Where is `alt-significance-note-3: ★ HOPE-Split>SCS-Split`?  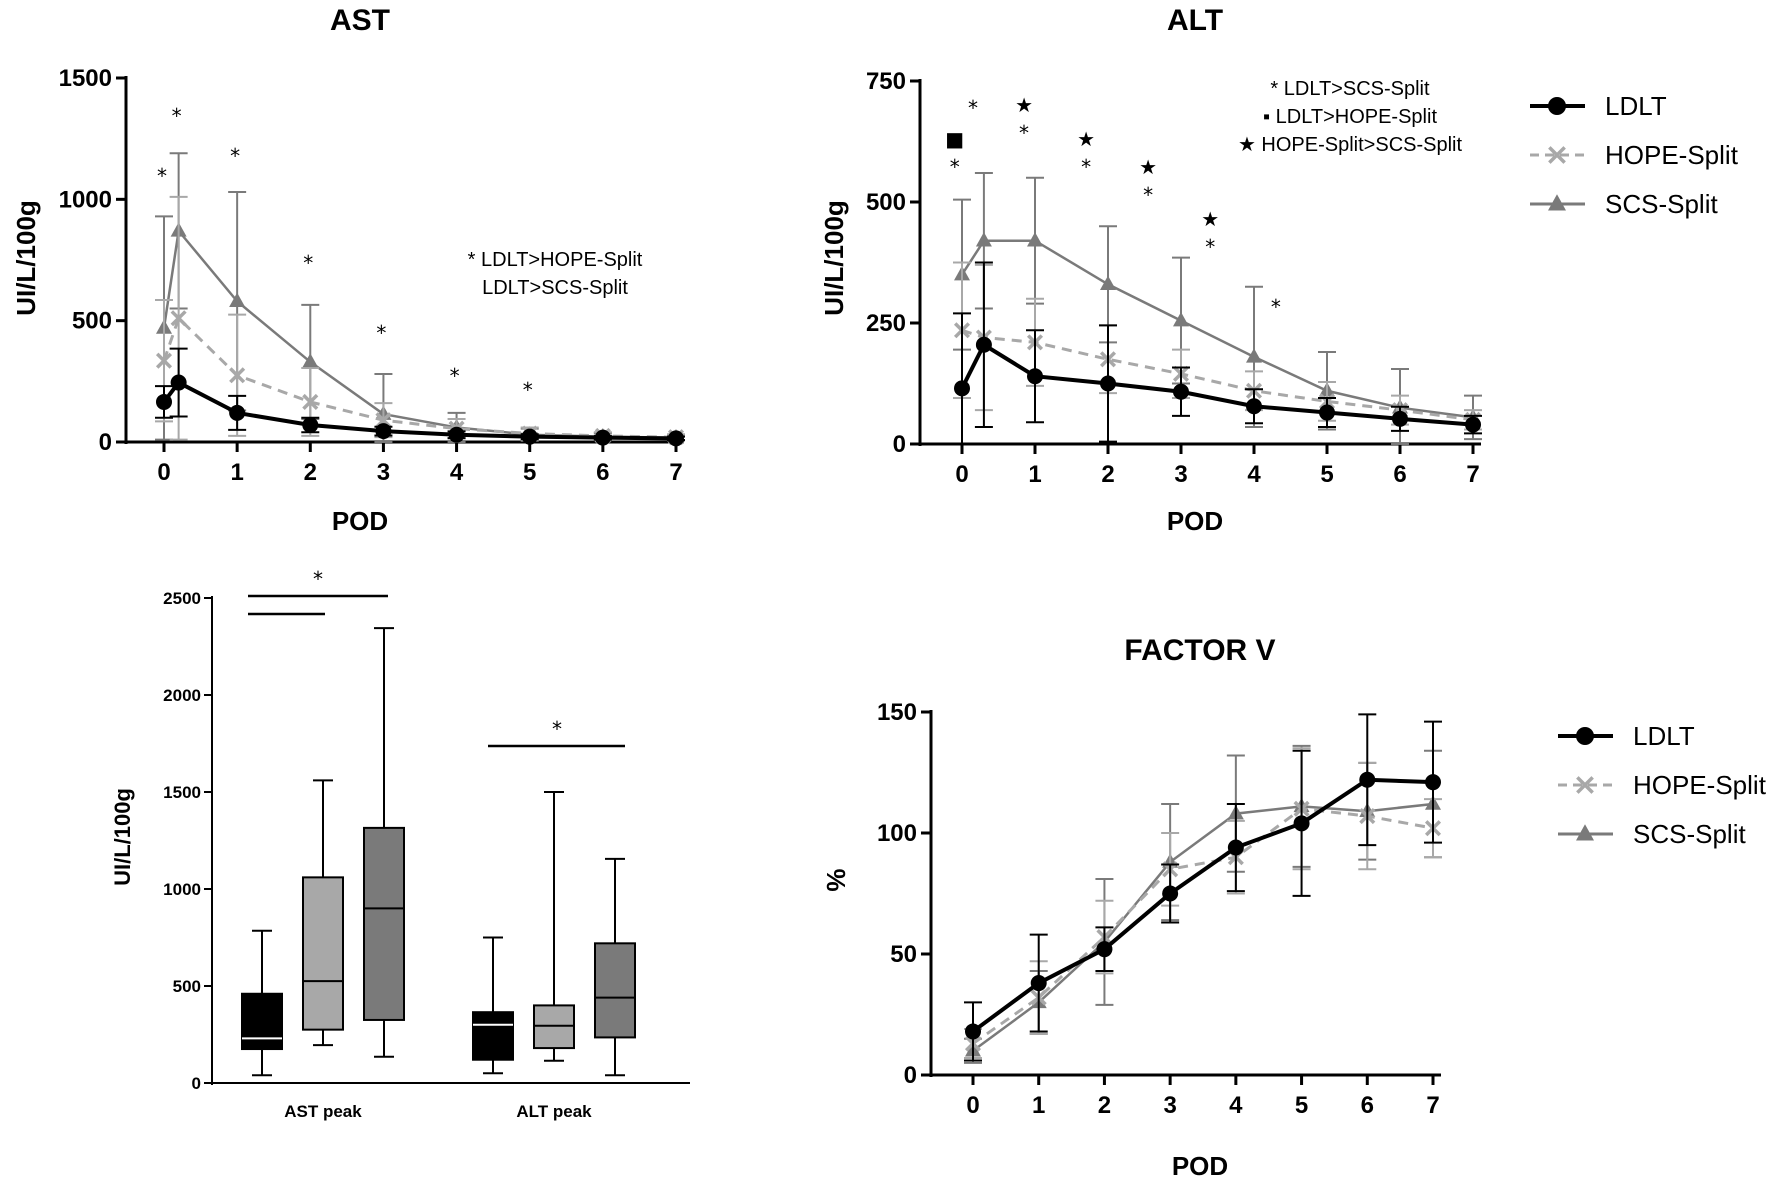
alt-significance-note-3: ★ HOPE-Split>SCS-Split is located at coordinates (1350, 145).